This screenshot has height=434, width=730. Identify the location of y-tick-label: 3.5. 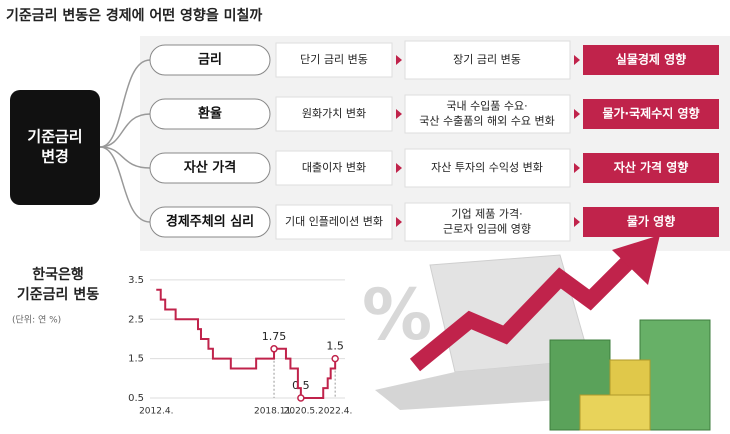
(136, 280).